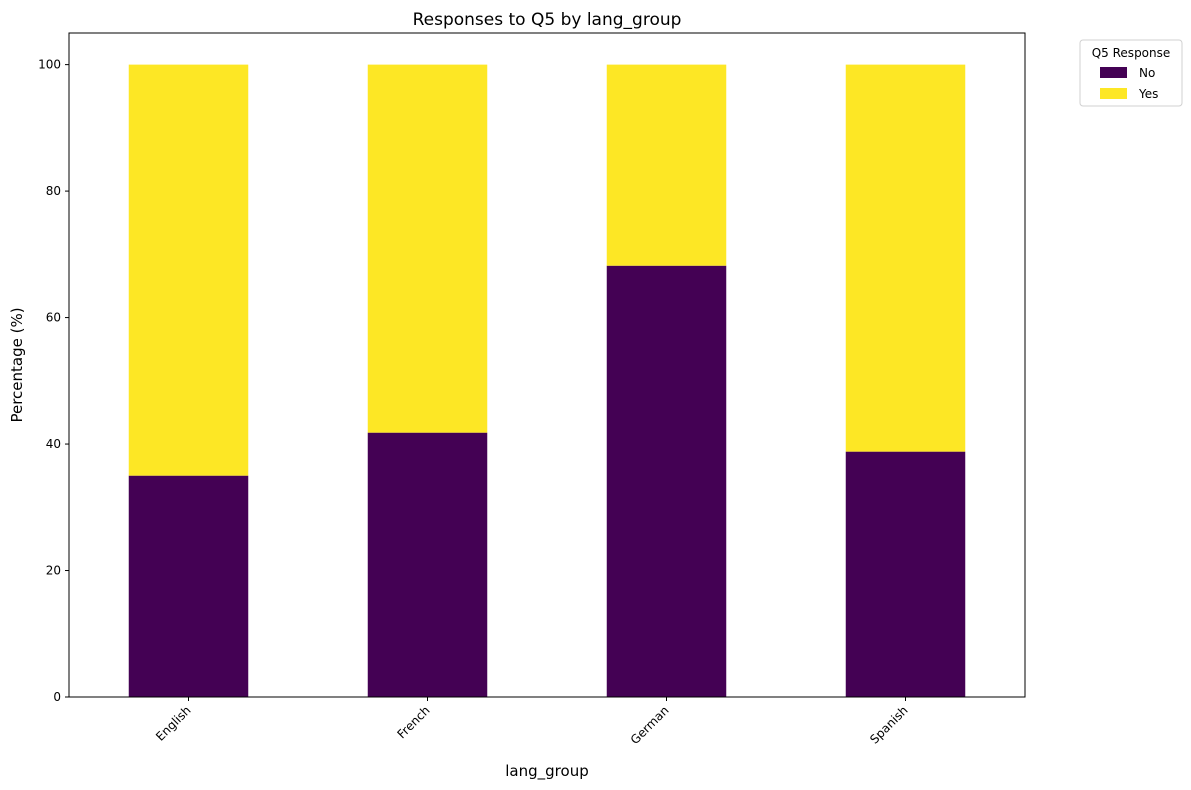  Describe the element at coordinates (1113, 72) in the screenshot. I see `legend-swatch-no` at that location.